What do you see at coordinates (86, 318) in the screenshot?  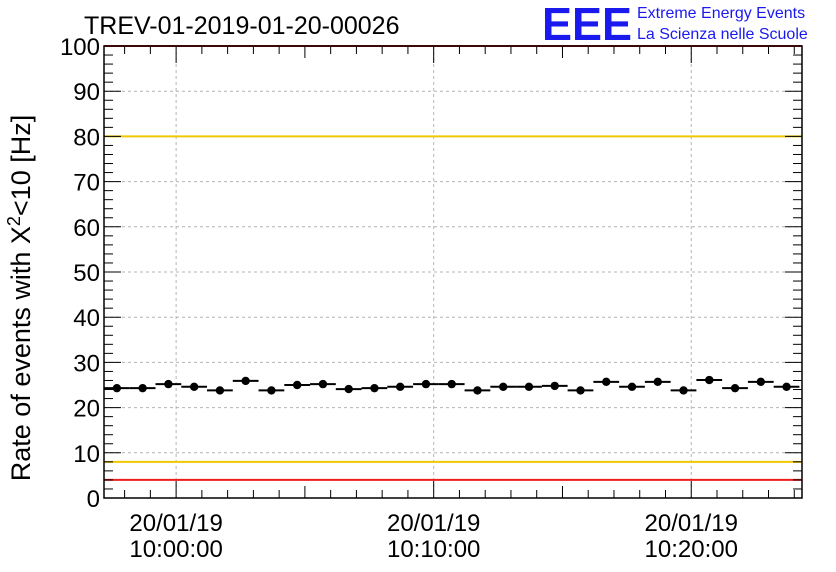 I see `y-tick-label: 40` at bounding box center [86, 318].